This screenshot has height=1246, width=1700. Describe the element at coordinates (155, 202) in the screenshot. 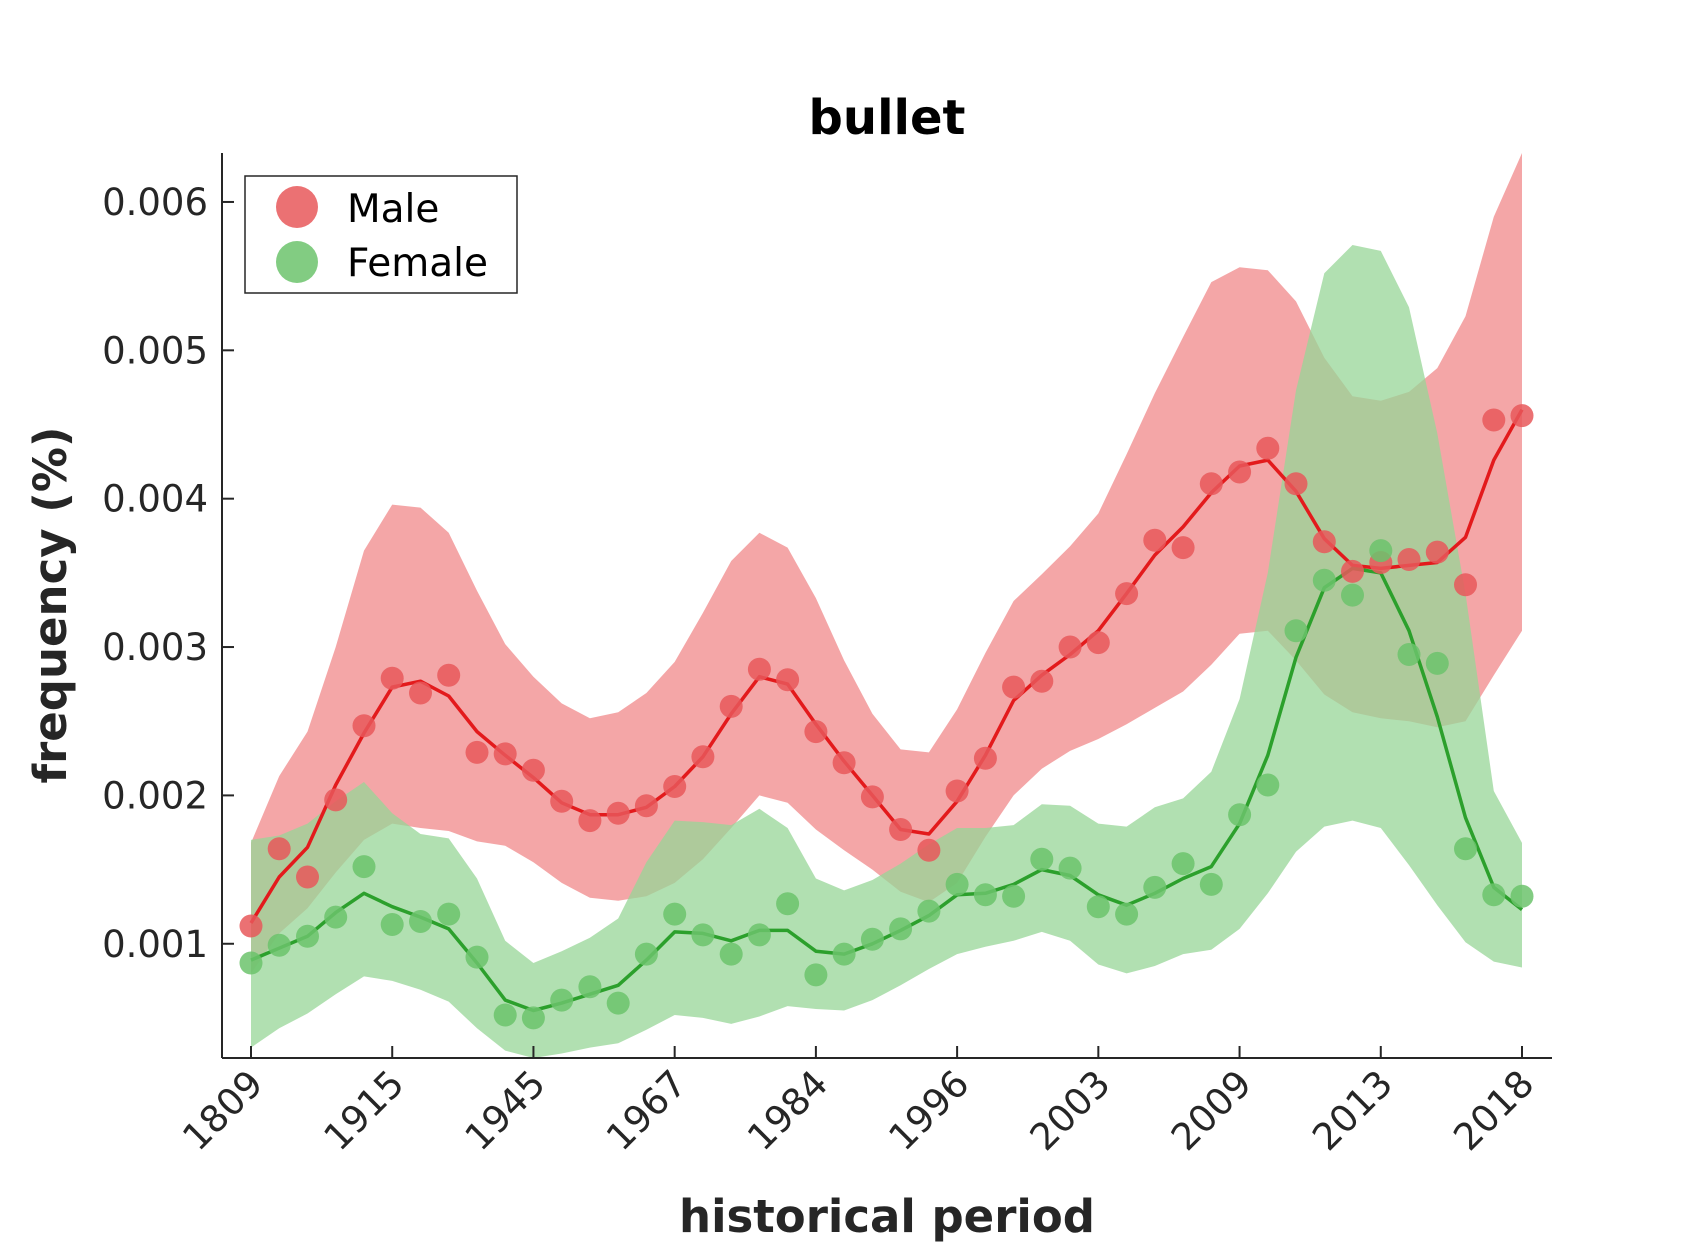

I see `y-tick-label: 0.006` at that location.